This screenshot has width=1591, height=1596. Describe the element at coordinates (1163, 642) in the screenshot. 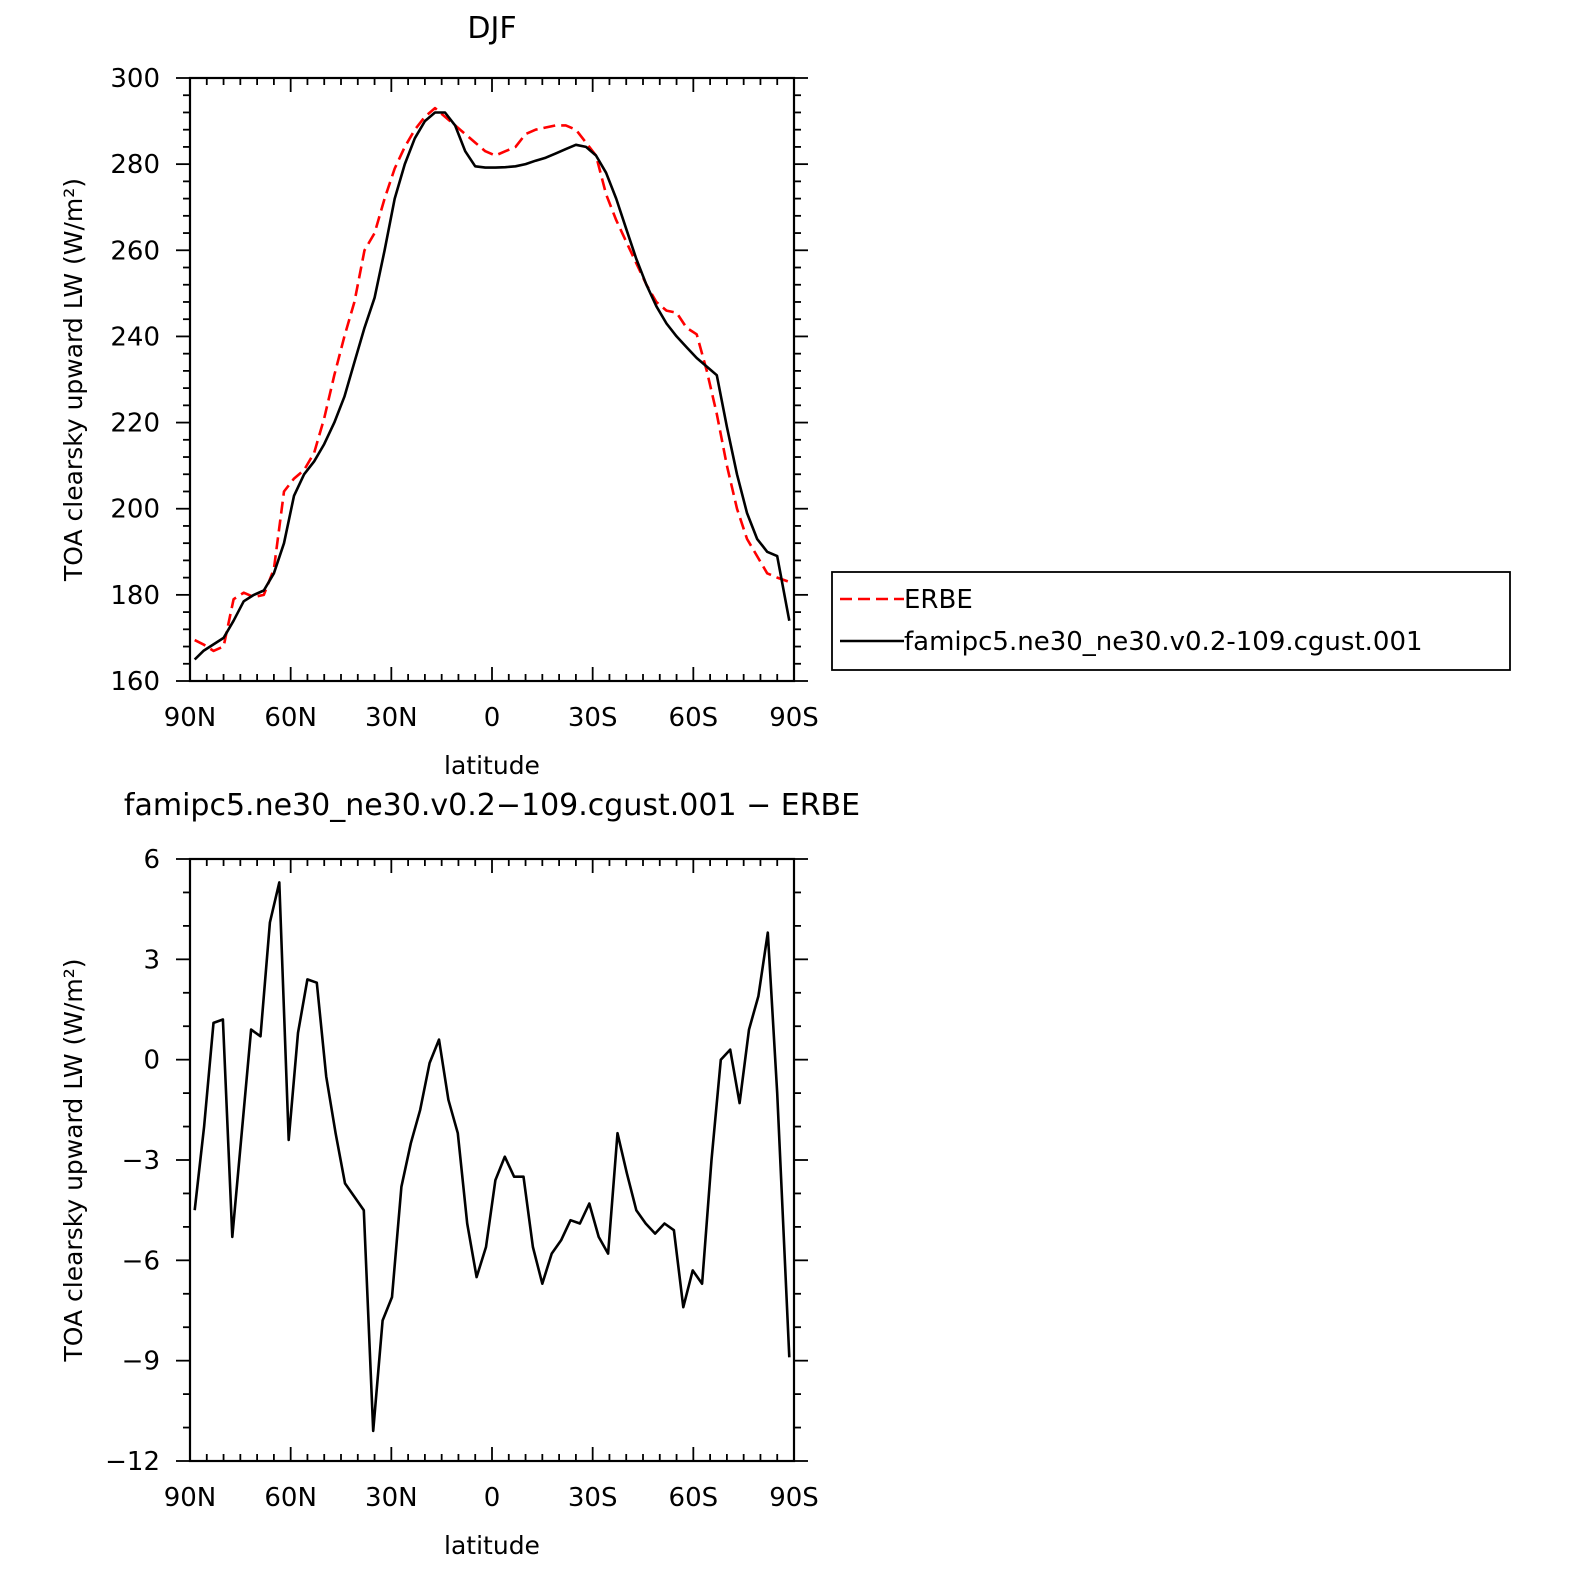

I see `legend-label: famipc5.ne30_ne30.v0.2-109.cgust.001` at that location.